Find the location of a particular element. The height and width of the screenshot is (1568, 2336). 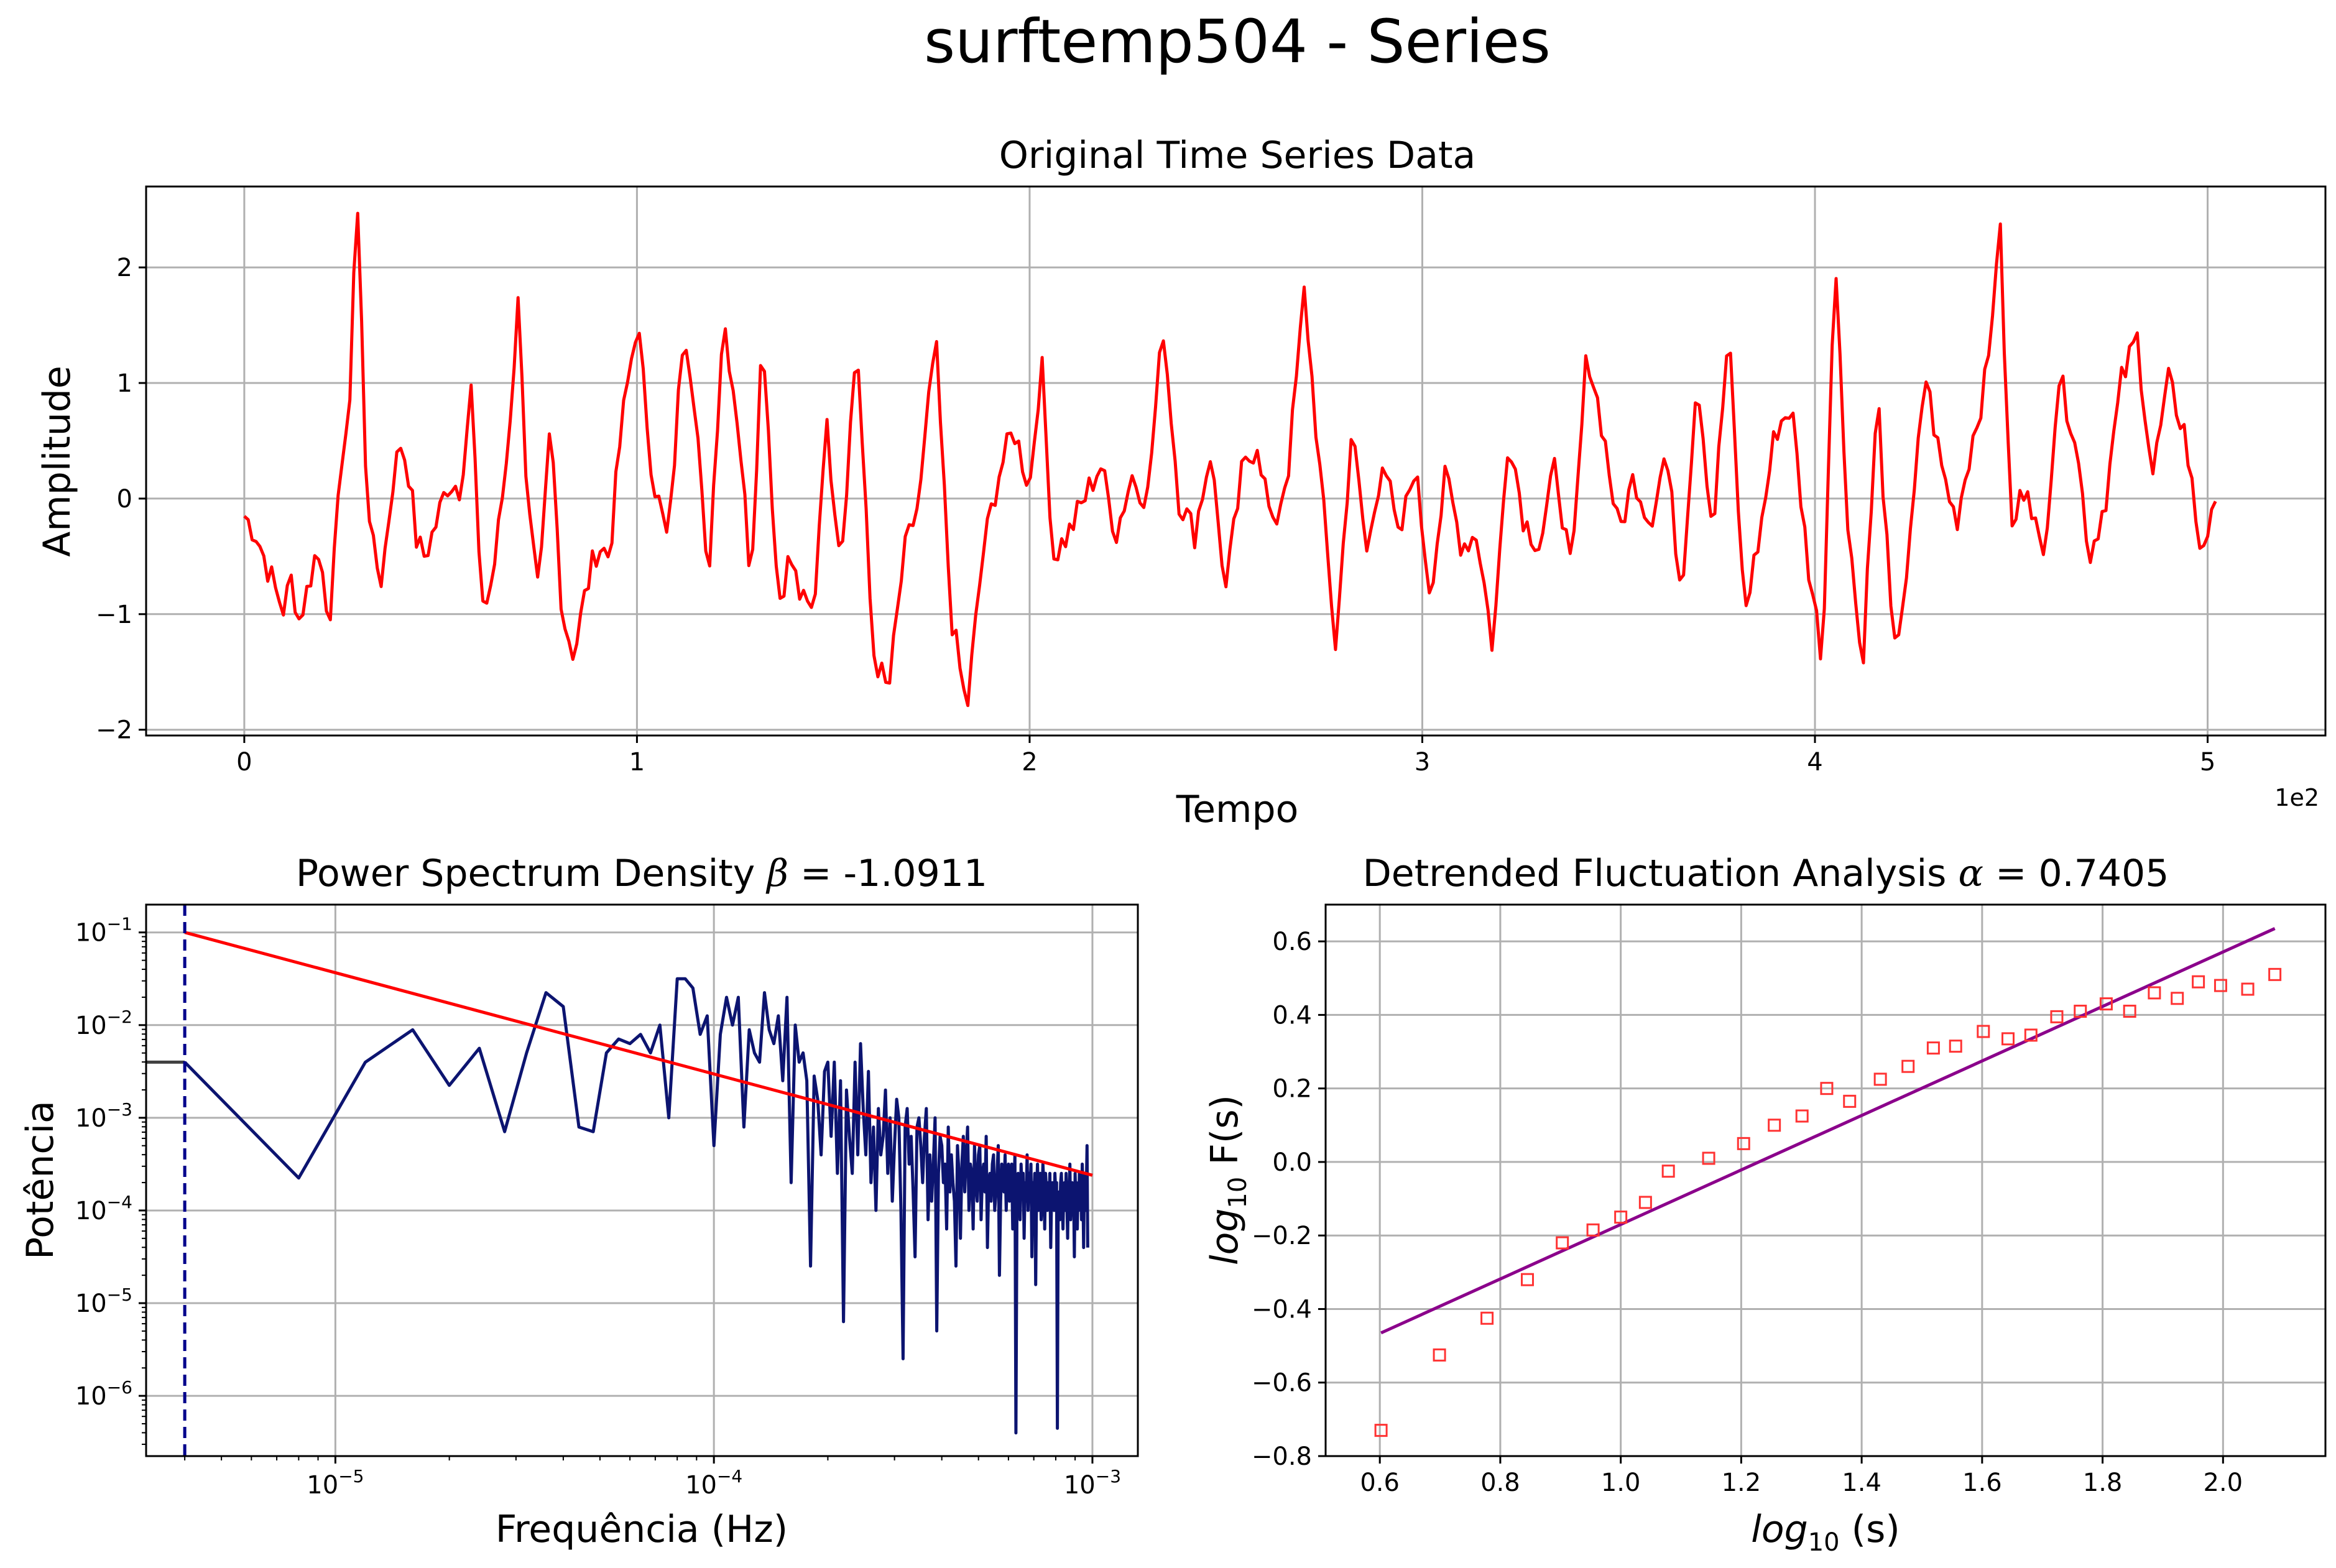

dfa-y-label: log10 F(s) is located at coordinates (1227, 1180).